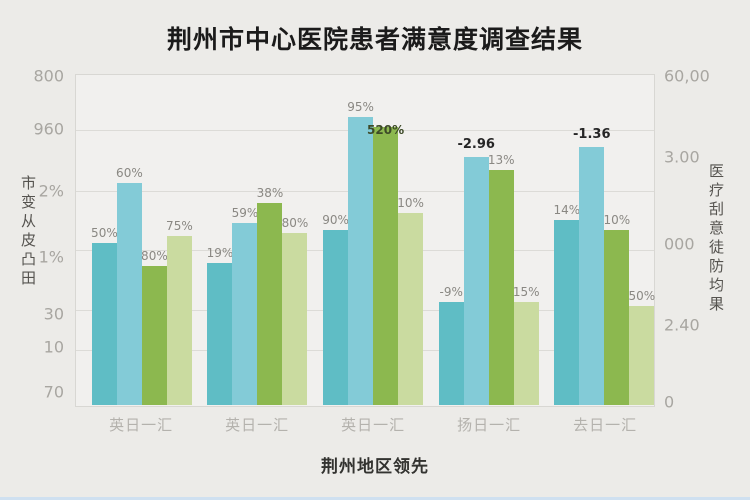 The width and height of the screenshot is (750, 500). What do you see at coordinates (129, 173) in the screenshot?
I see `bar-value-label: 60%` at bounding box center [129, 173].